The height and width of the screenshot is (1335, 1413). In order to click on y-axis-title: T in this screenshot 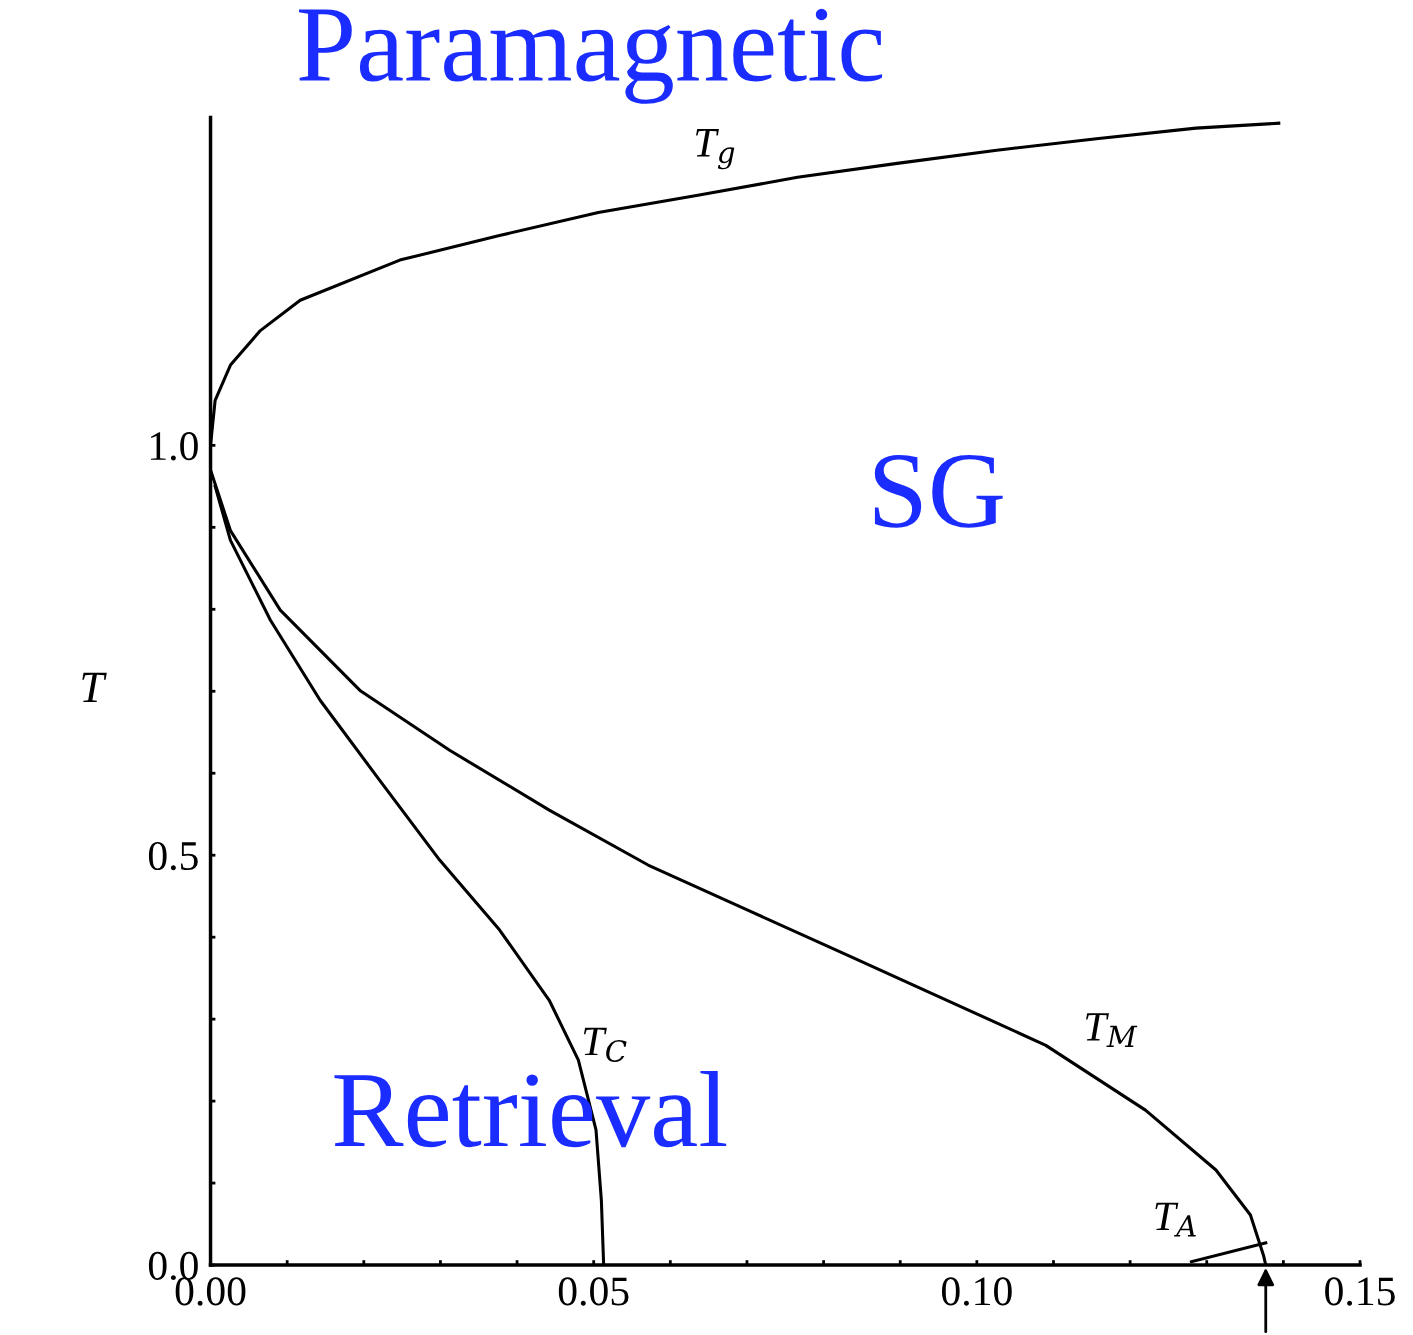, I will do `click(94, 687)`.